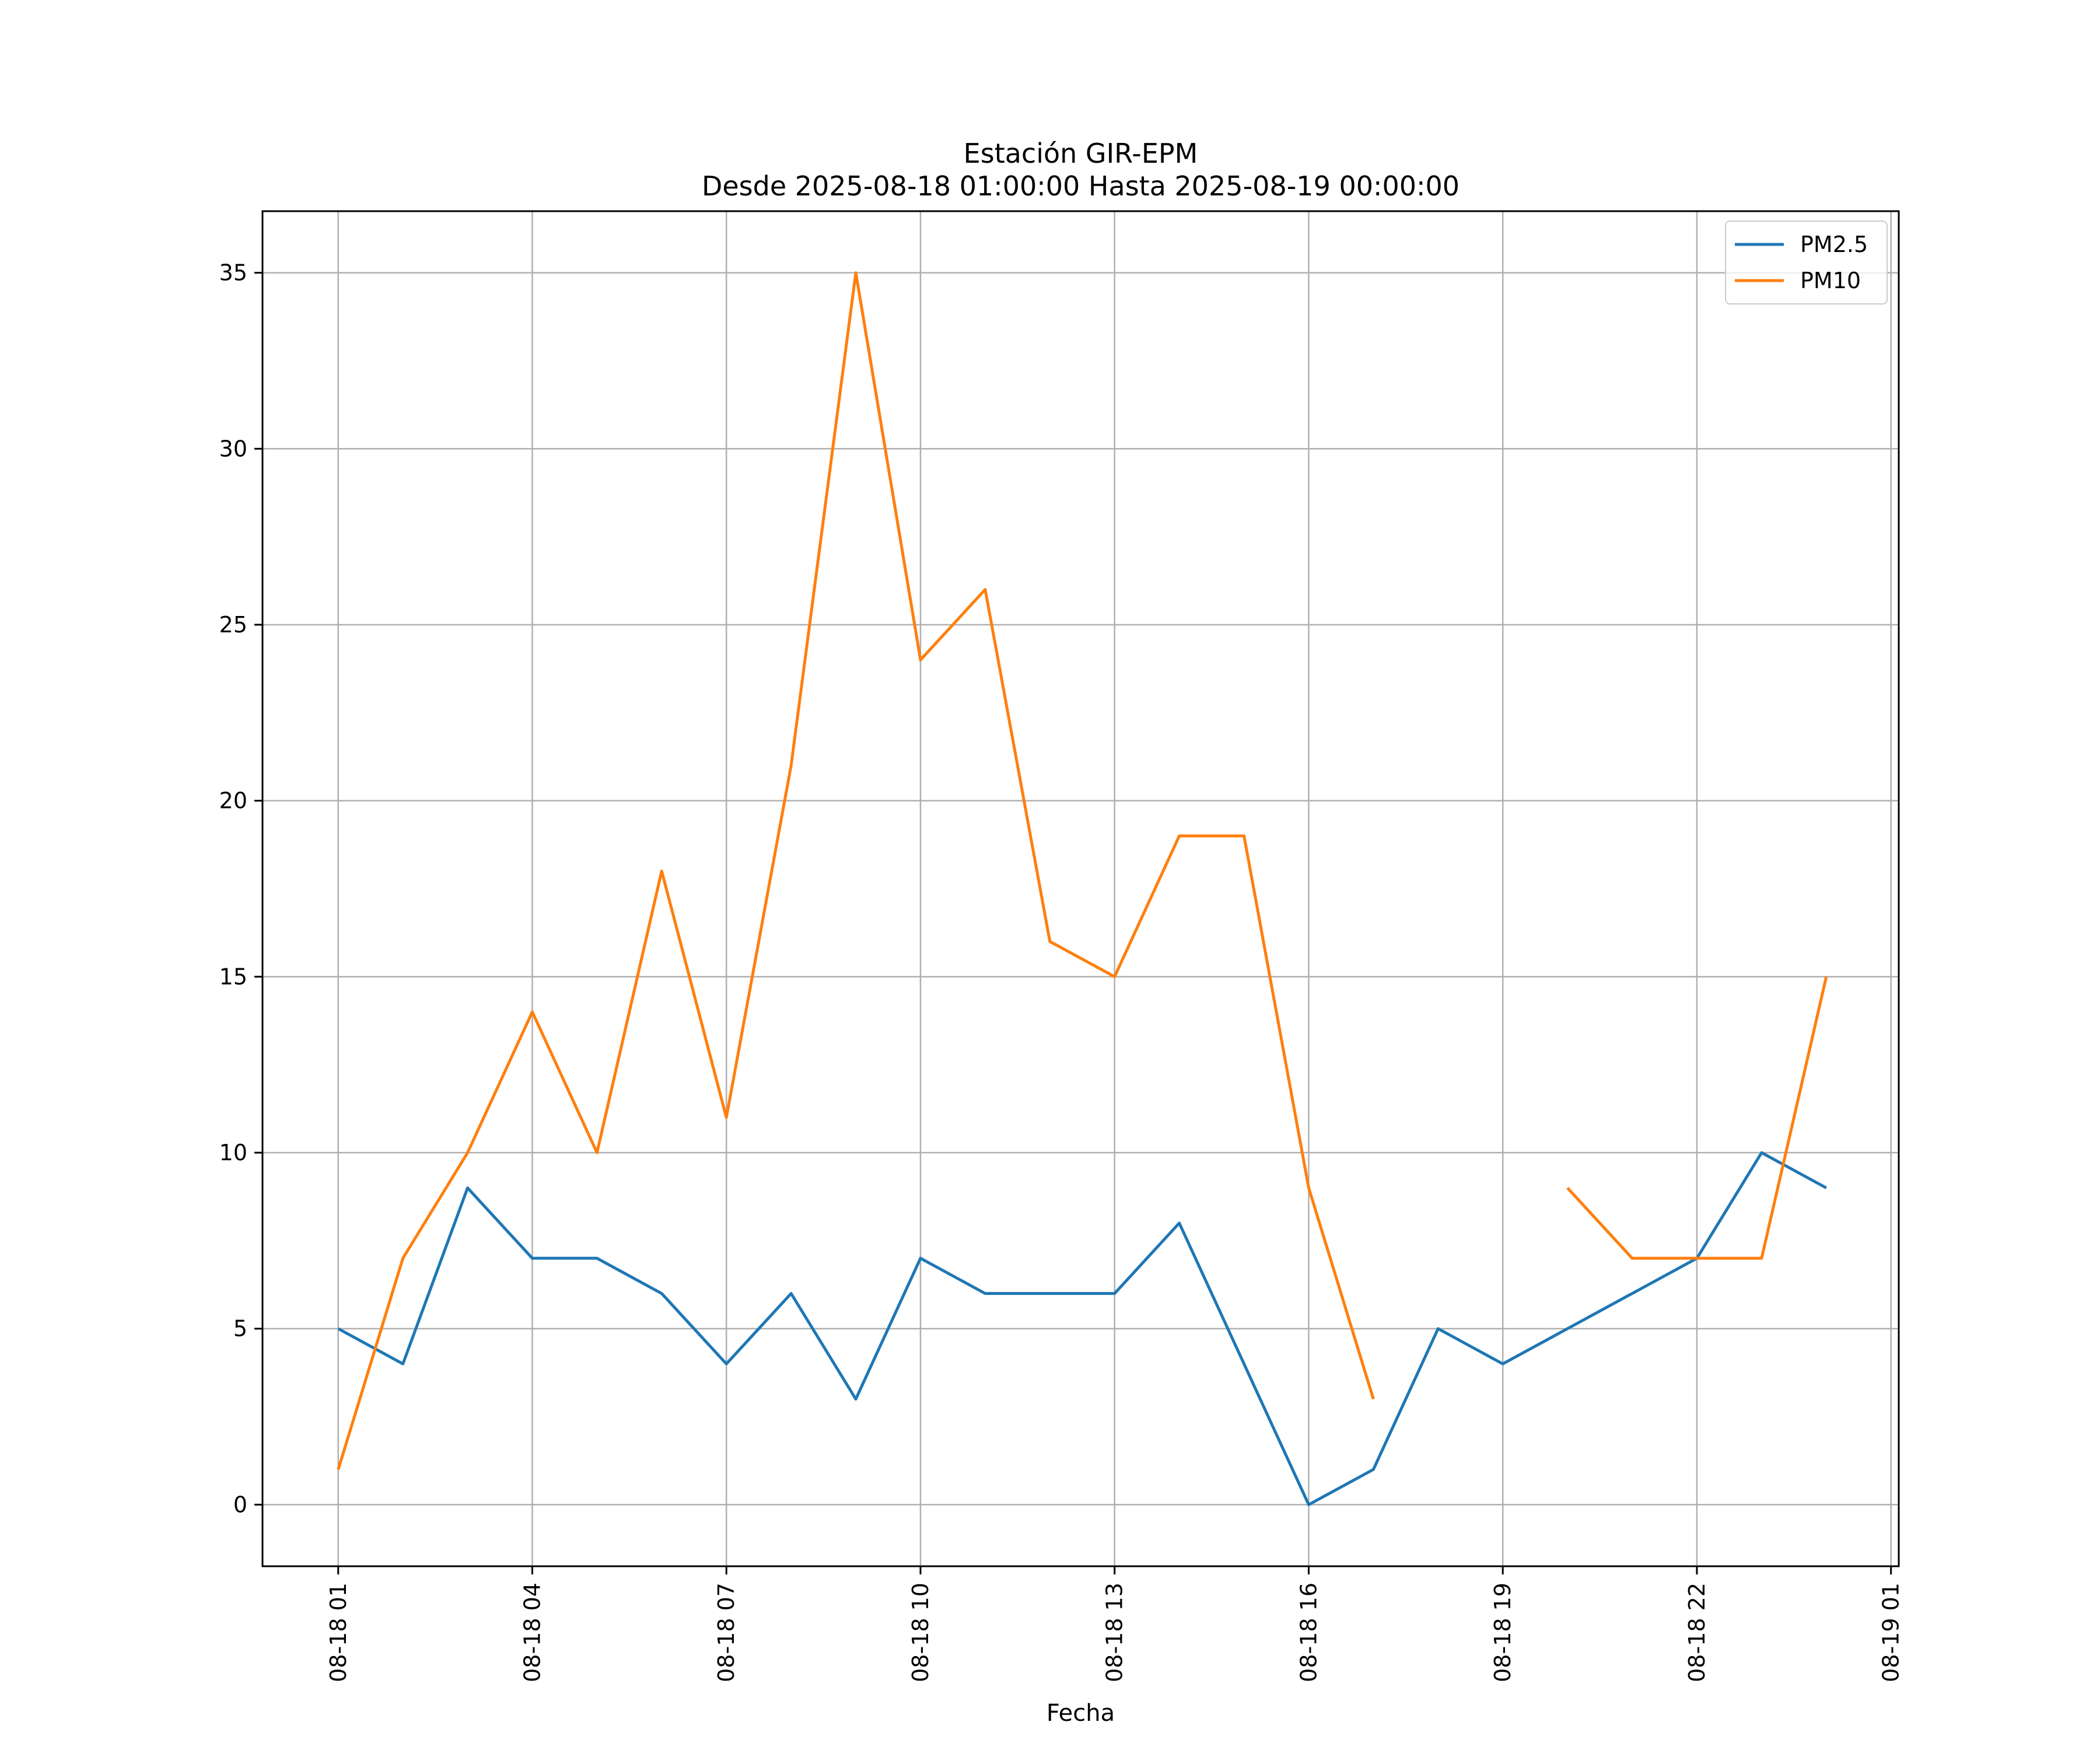 This screenshot has width=2100, height=1750. What do you see at coordinates (233, 448) in the screenshot?
I see `y-tick-label: 30` at bounding box center [233, 448].